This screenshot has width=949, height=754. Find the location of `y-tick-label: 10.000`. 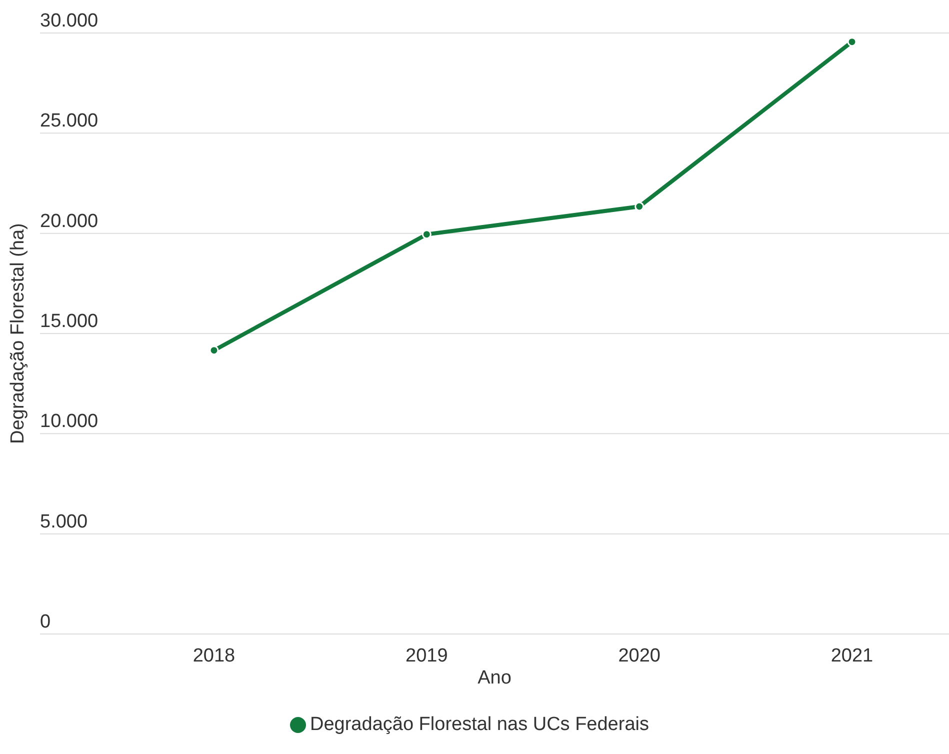

y-tick-label: 10.000 is located at coordinates (69, 421).